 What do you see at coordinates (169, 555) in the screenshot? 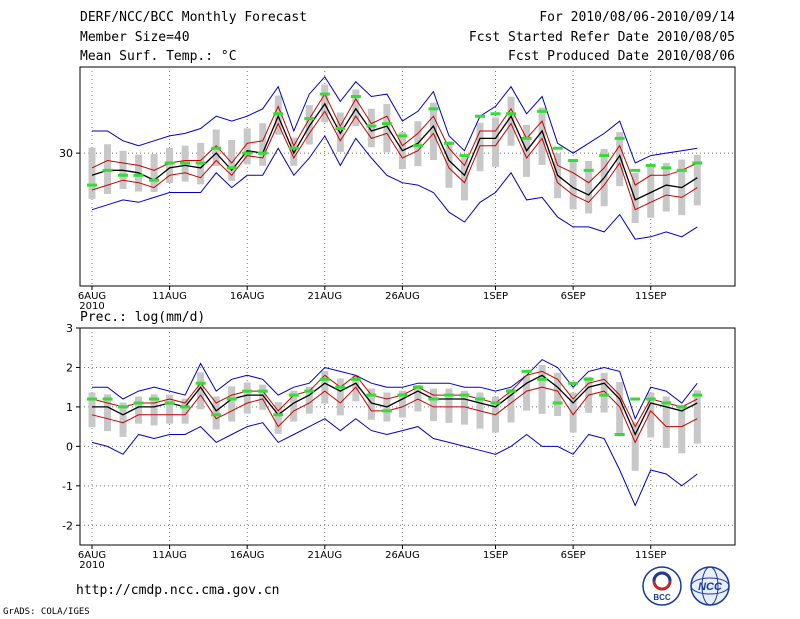
I see `prec-xtick-label: 11AUG` at bounding box center [169, 555].